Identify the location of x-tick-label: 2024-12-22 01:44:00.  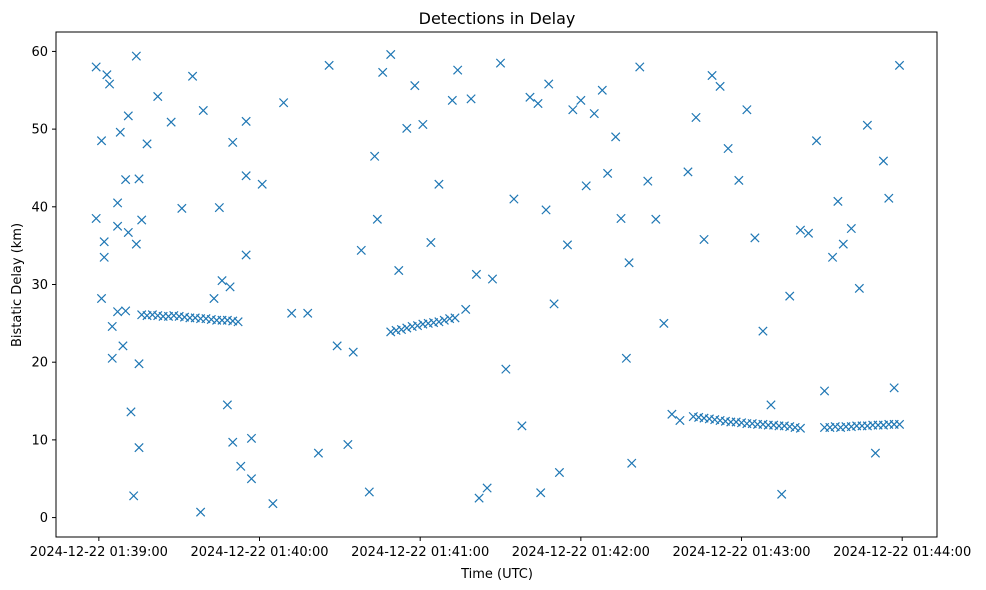
(902, 552).